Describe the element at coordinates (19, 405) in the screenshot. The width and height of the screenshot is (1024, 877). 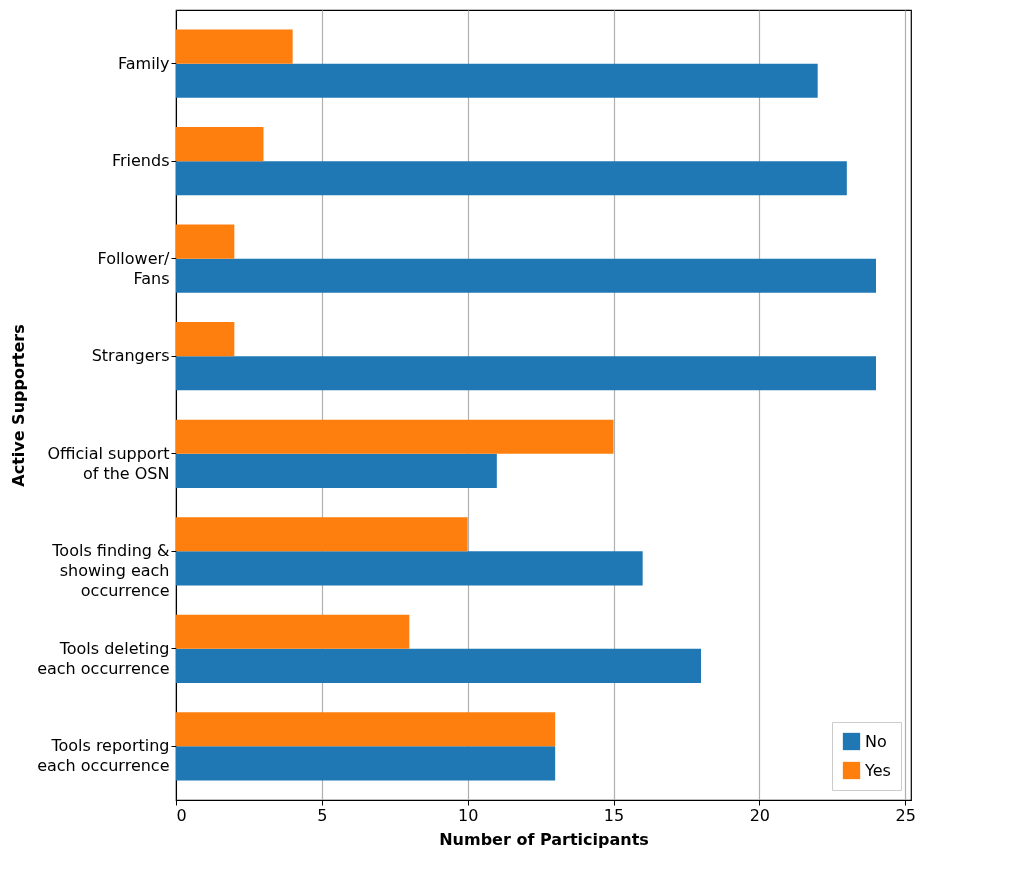
I see `y-axis-title: Active Supporters` at that location.